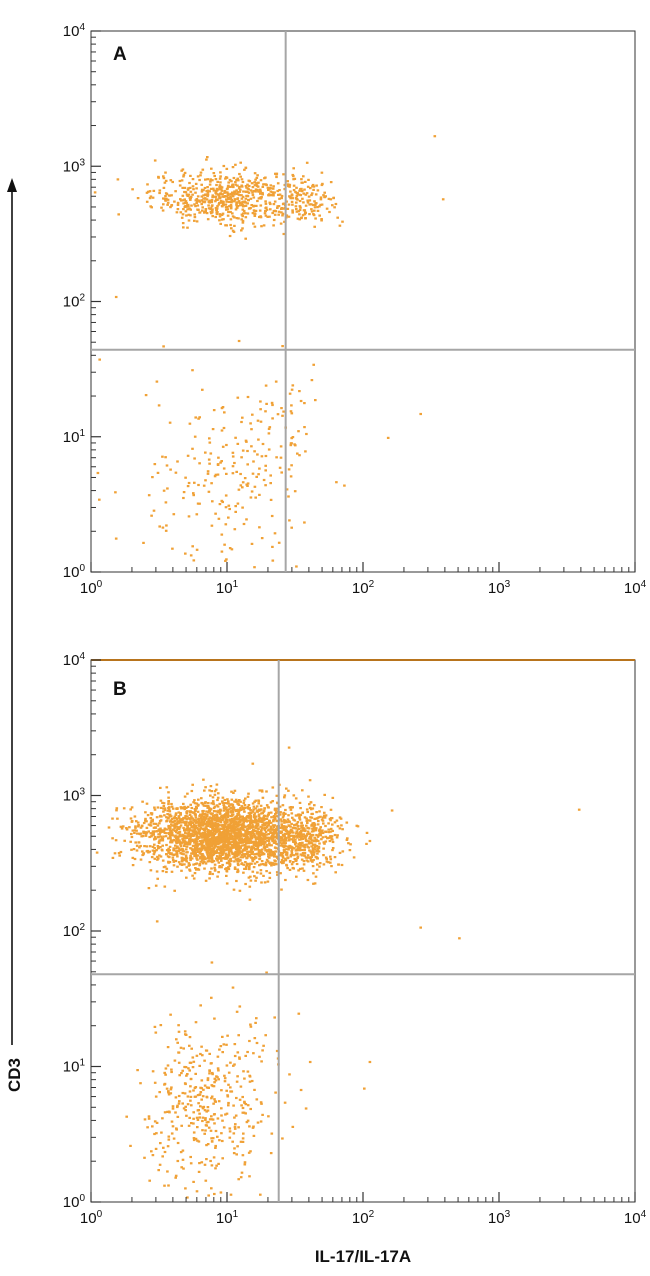 This screenshot has width=650, height=1276. I want to click on y-tick-label: 10⁴, so click(74, 31).